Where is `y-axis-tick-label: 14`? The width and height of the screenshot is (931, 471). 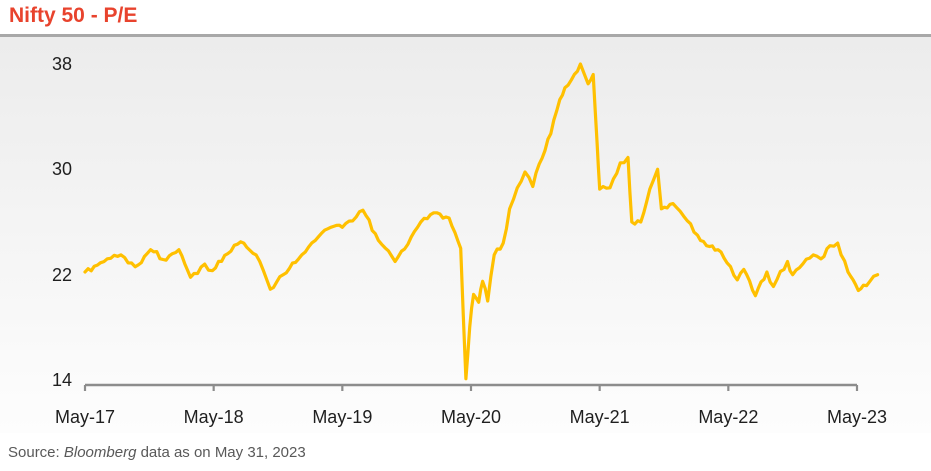
y-axis-tick-label: 14 is located at coordinates (61, 380).